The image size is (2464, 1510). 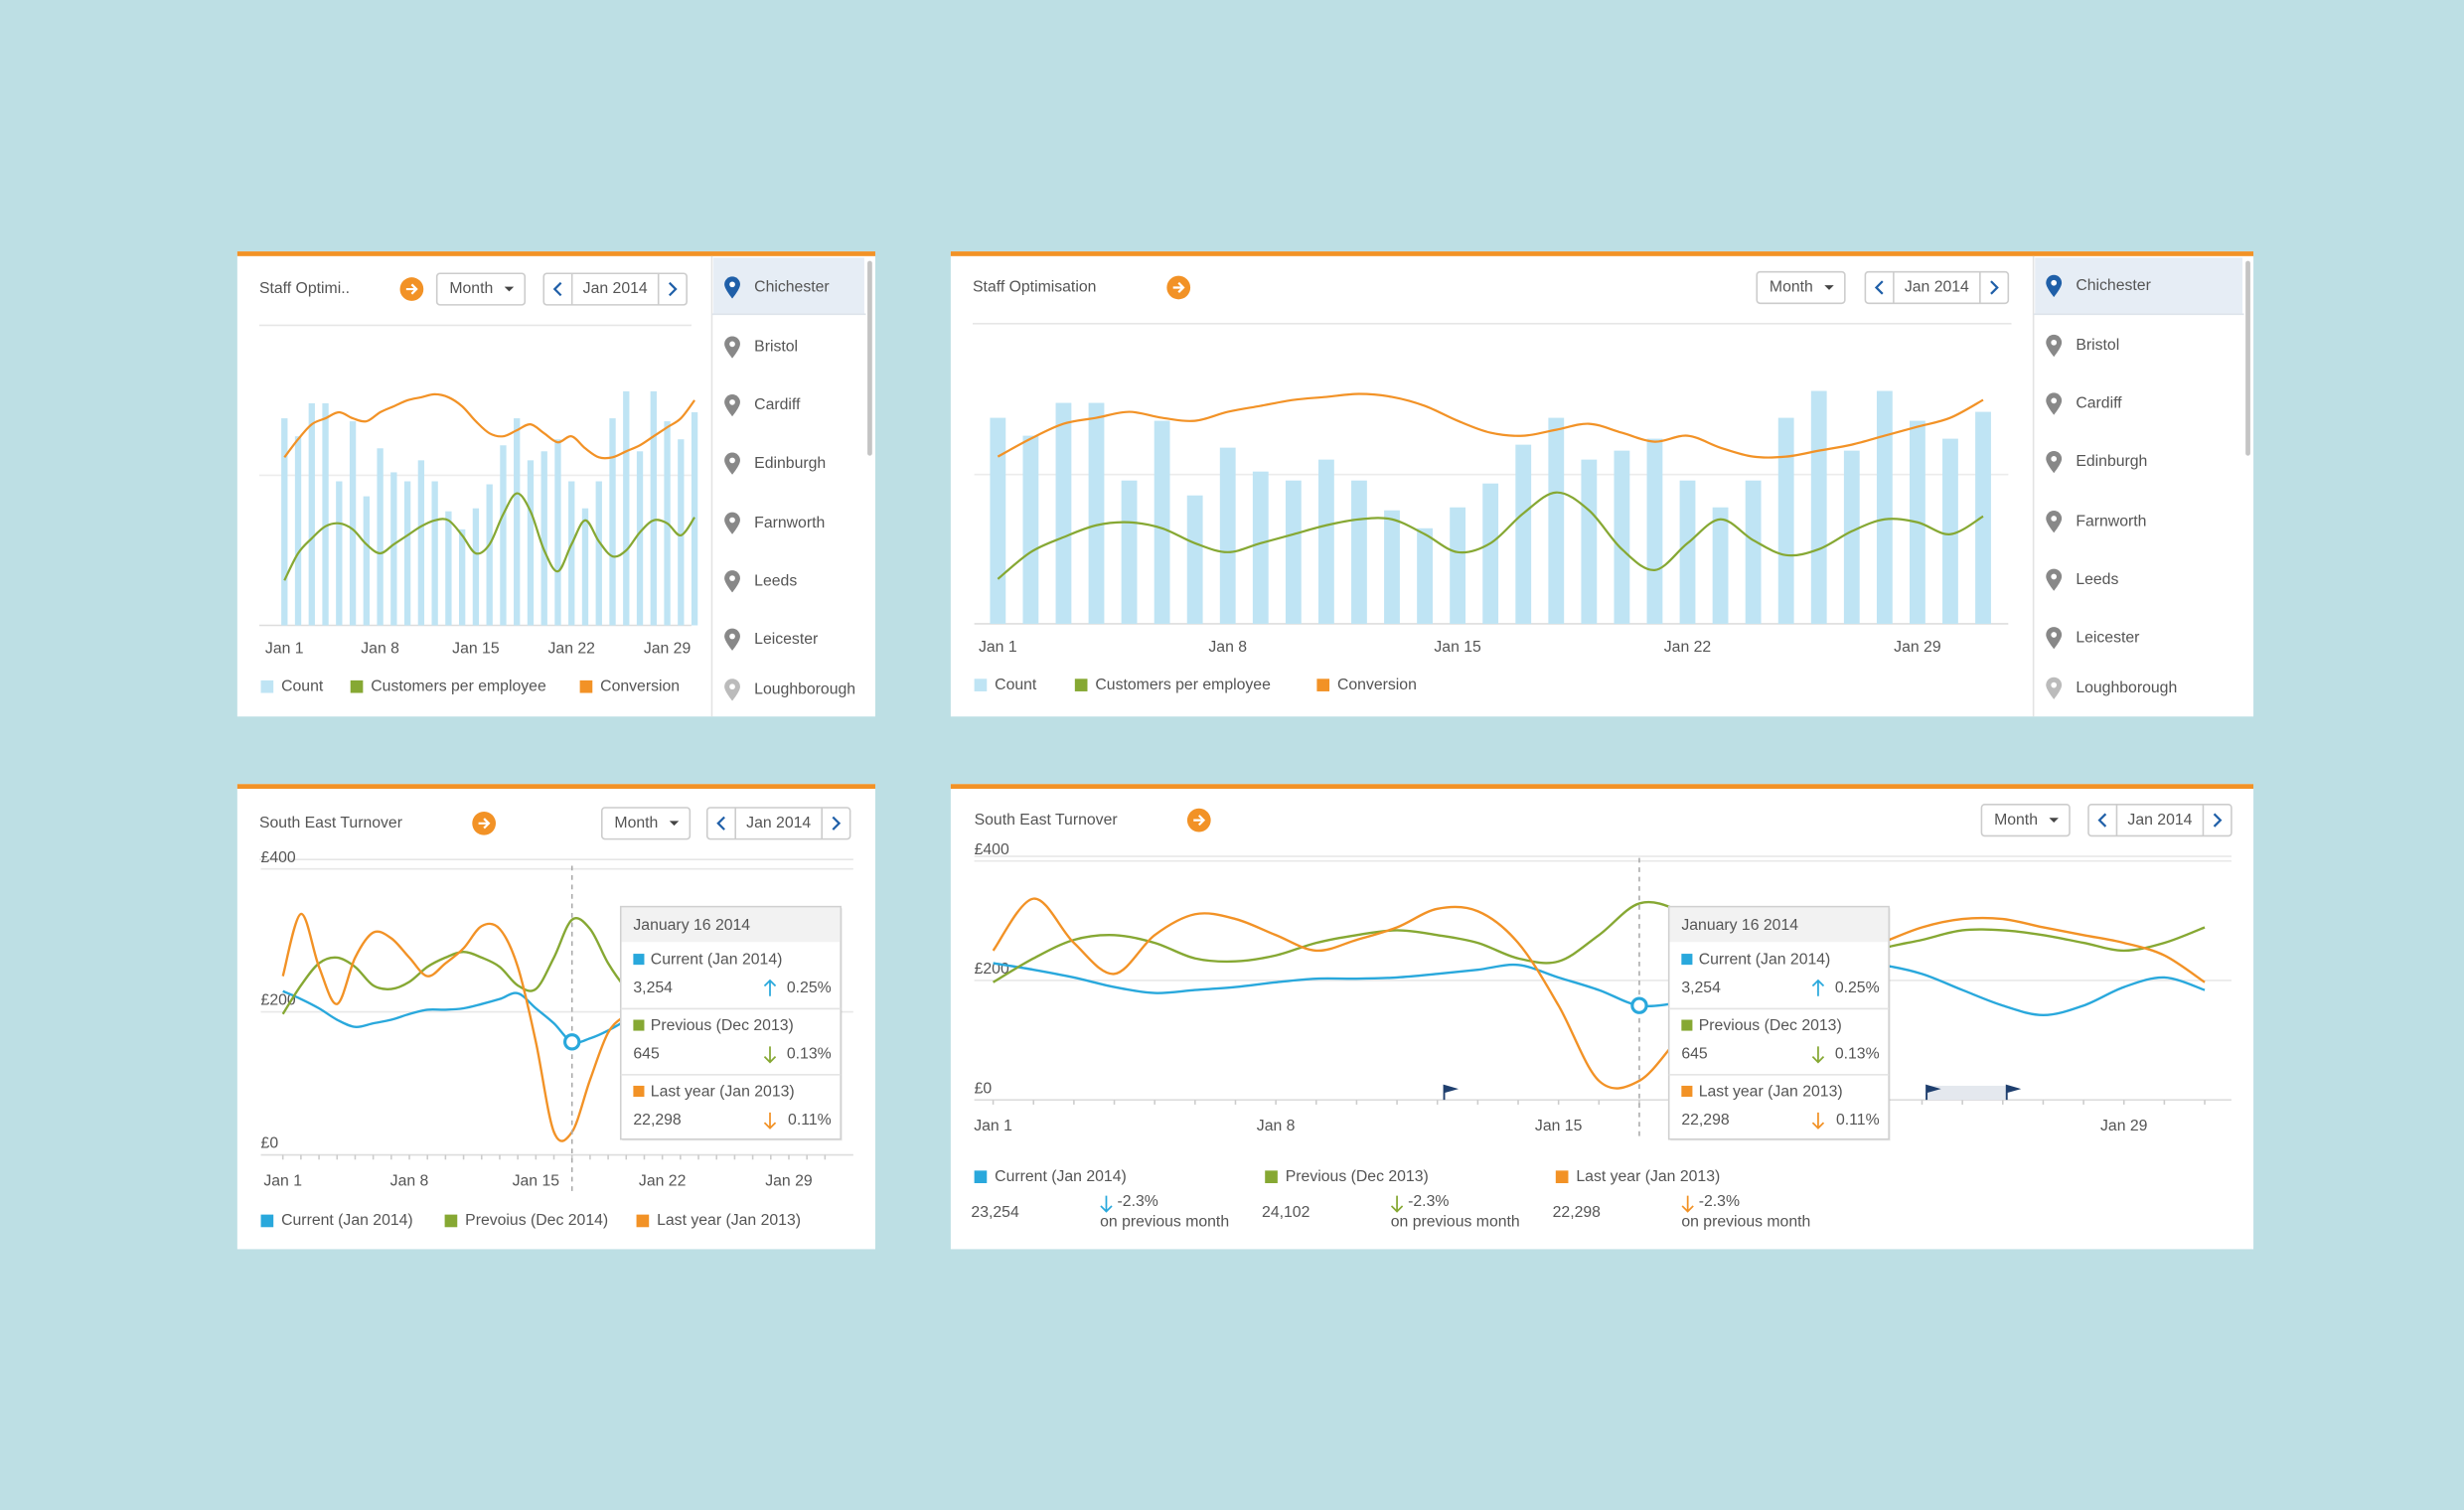 What do you see at coordinates (1770, 1026) in the screenshot?
I see `tooltip-series: Previous (Dec 2013)` at bounding box center [1770, 1026].